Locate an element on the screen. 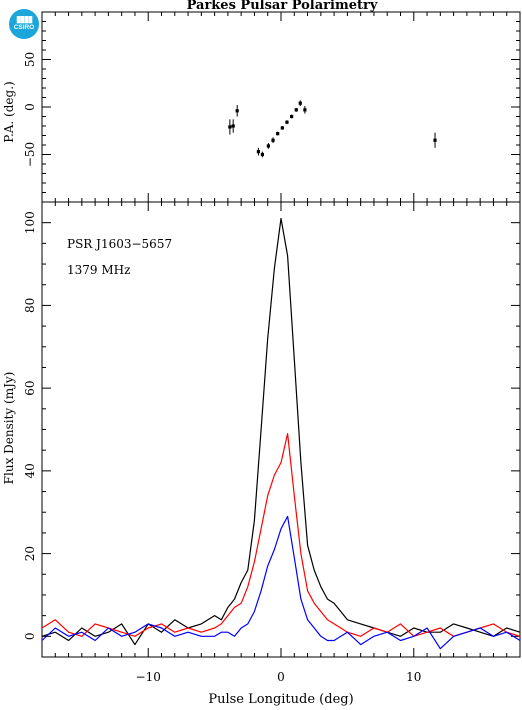 This screenshot has width=522, height=710. profile-xtick-label: 0 is located at coordinates (281, 677).